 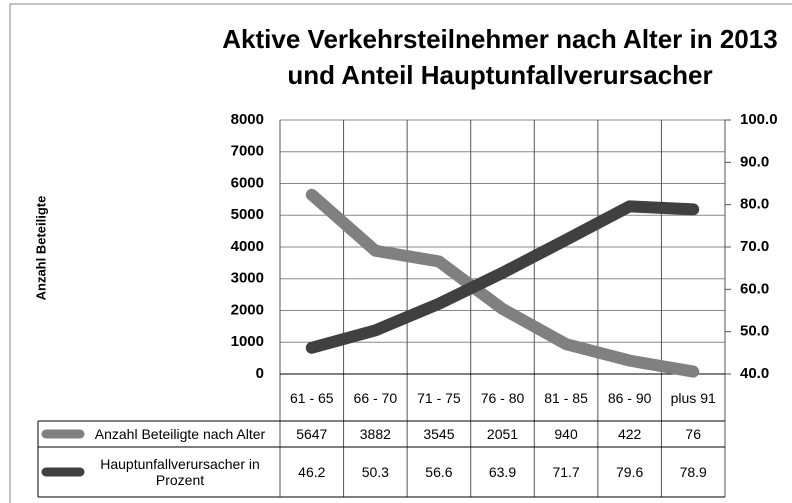 I want to click on table-cell: 5647, so click(x=312, y=434).